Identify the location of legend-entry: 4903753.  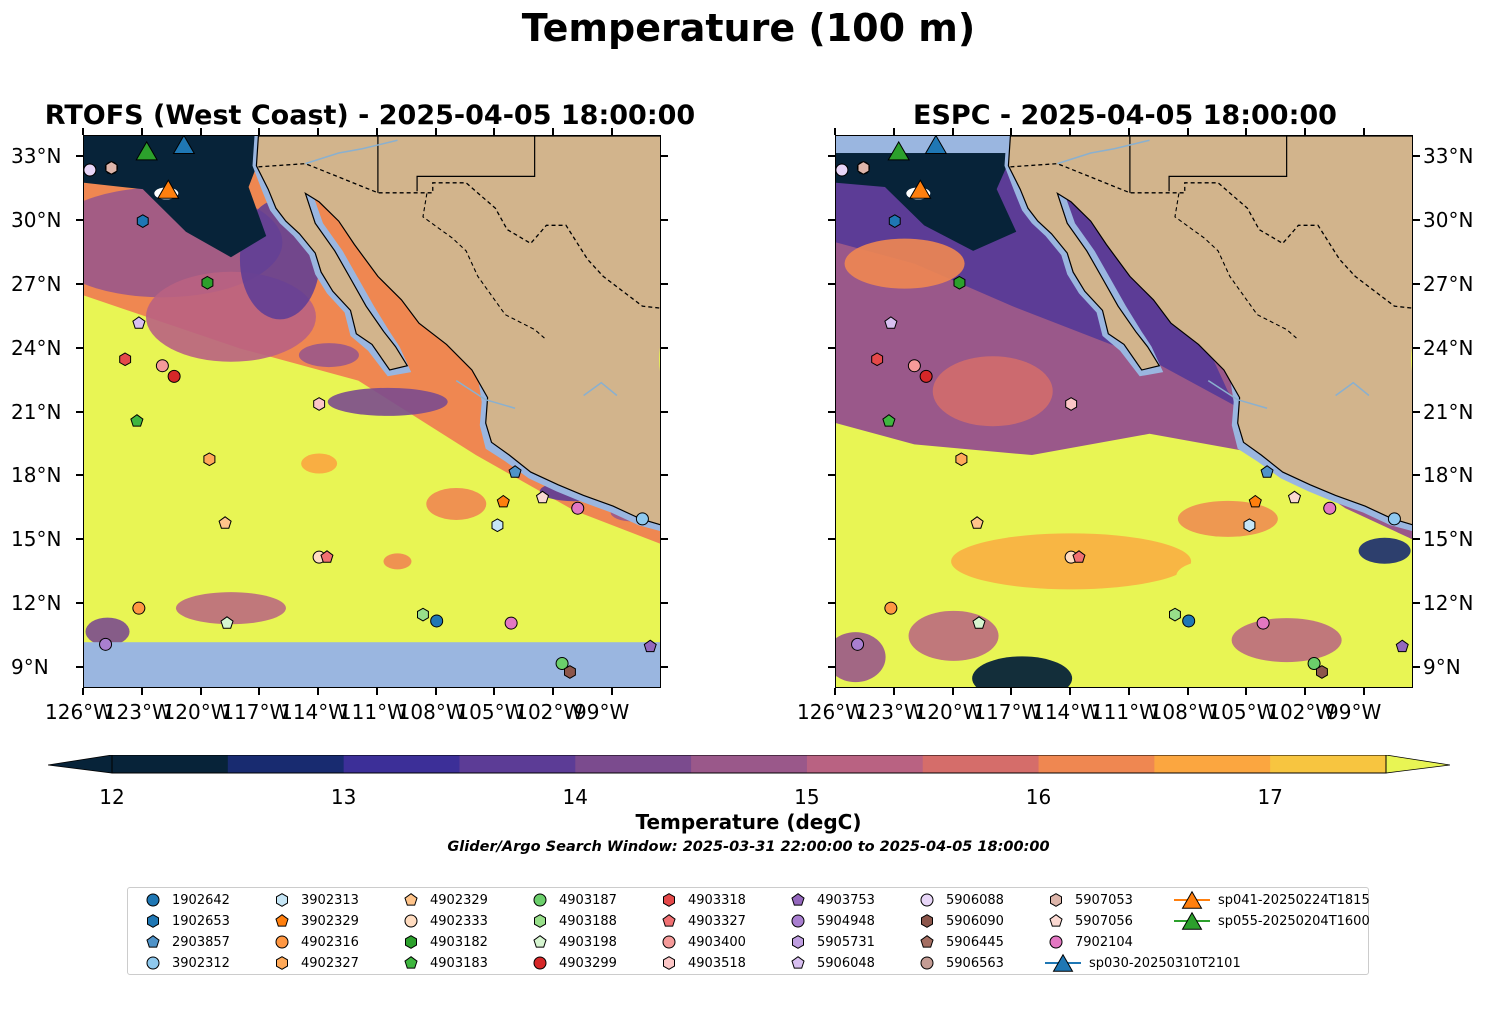
(830, 900).